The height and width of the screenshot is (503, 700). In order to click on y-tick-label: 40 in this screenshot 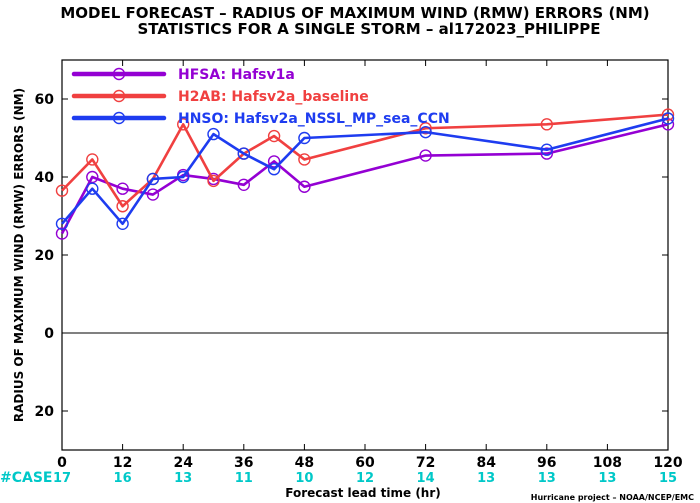, I will do `click(45, 178)`.